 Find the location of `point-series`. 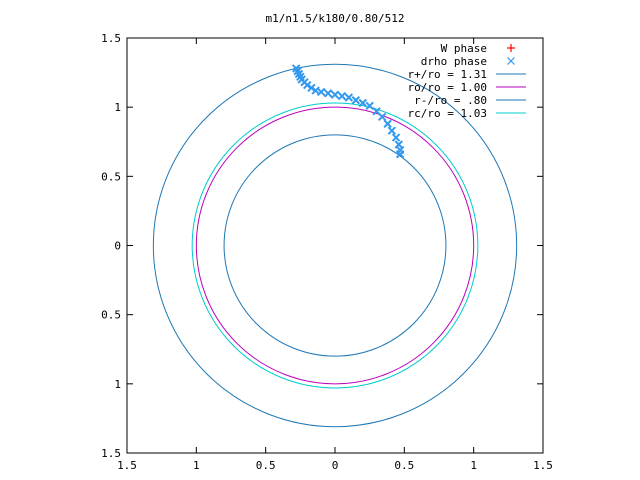

point-series is located at coordinates (348, 111).